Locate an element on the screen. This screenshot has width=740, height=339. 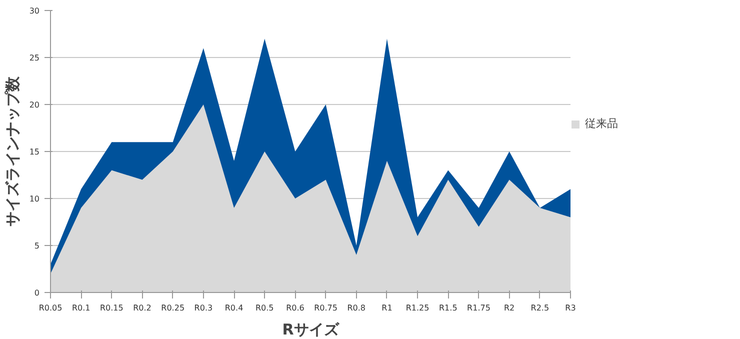
legend-label: 従来品 is located at coordinates (601, 123).